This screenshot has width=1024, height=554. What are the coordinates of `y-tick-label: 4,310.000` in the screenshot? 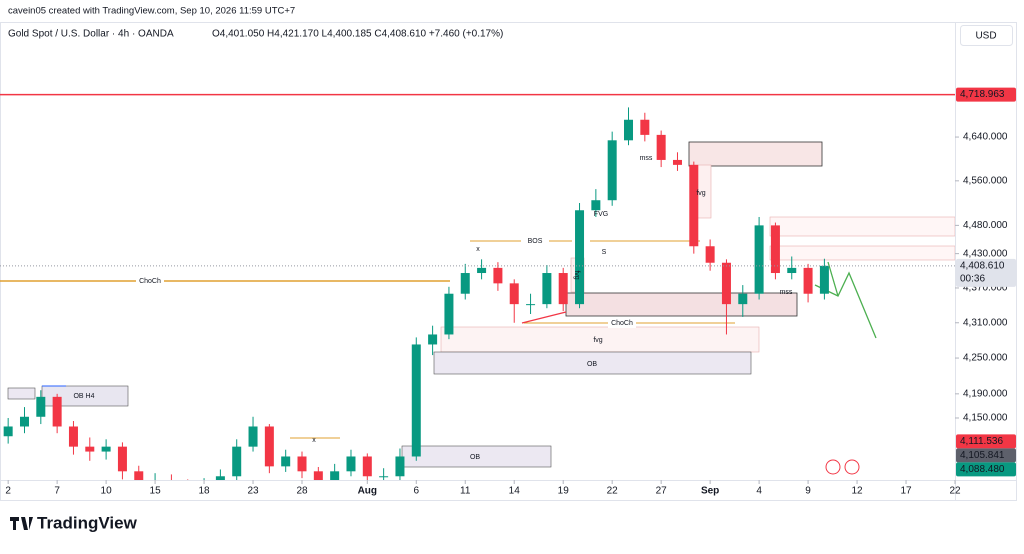 It's located at (985, 322).